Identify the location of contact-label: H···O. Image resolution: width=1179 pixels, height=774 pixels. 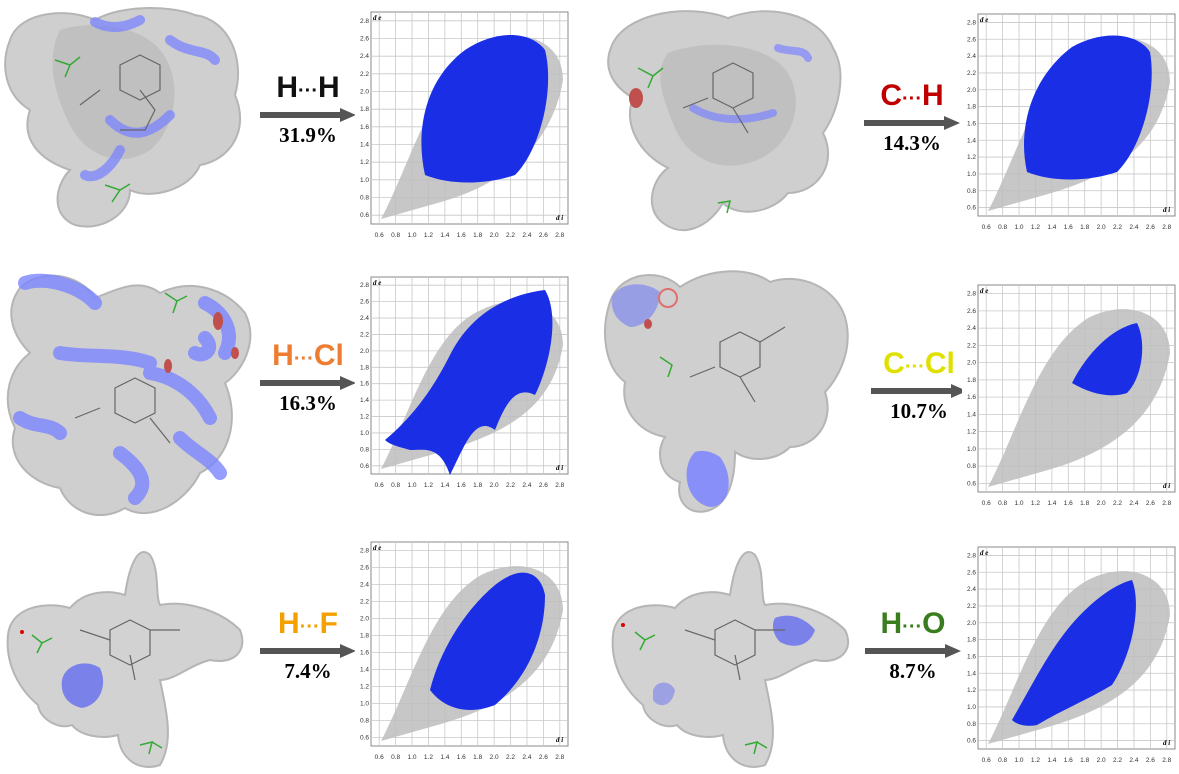
(913, 625).